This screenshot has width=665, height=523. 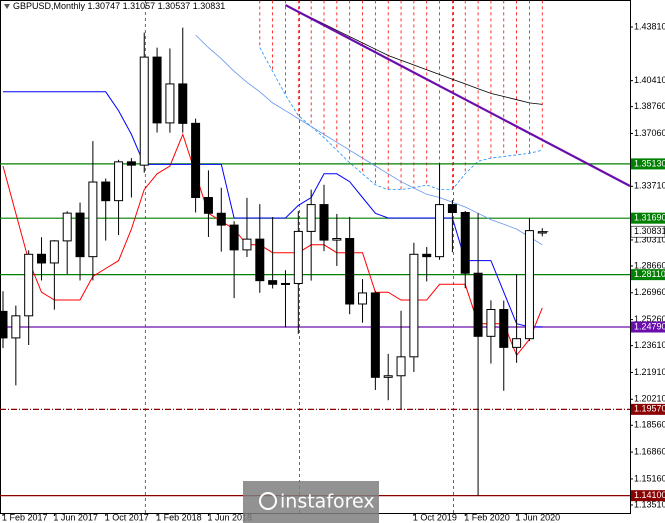 I want to click on watermark-icon, so click(x=268, y=501).